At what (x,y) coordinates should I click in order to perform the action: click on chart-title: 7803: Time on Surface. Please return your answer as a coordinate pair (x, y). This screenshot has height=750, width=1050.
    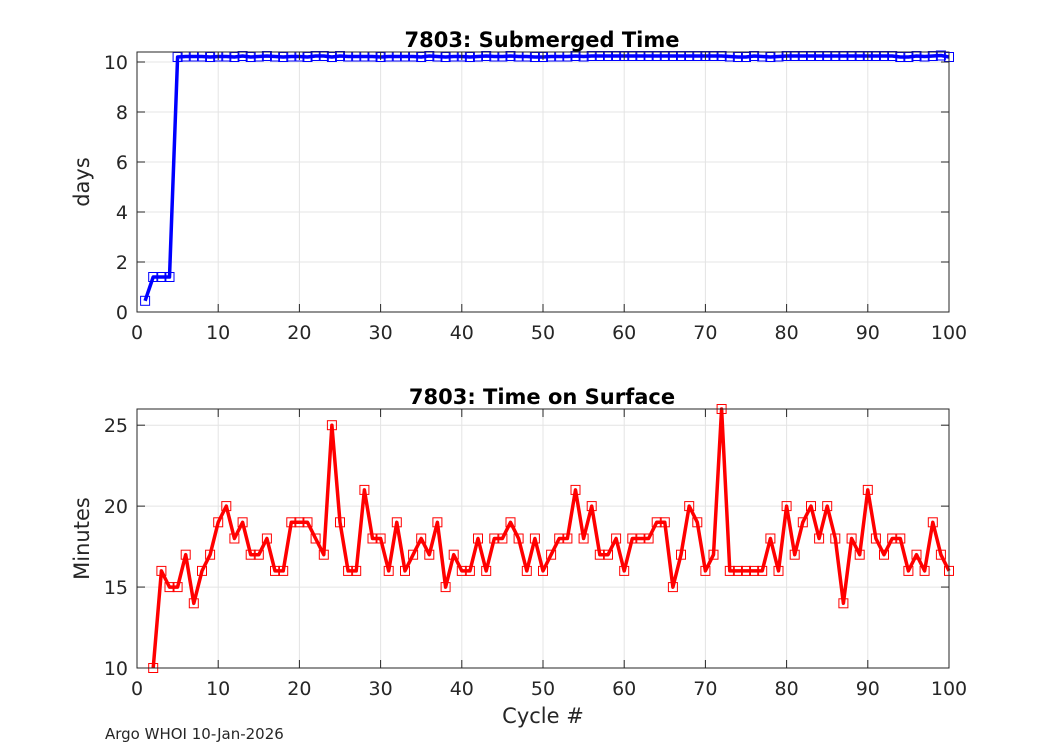
    Looking at the image, I should click on (542, 397).